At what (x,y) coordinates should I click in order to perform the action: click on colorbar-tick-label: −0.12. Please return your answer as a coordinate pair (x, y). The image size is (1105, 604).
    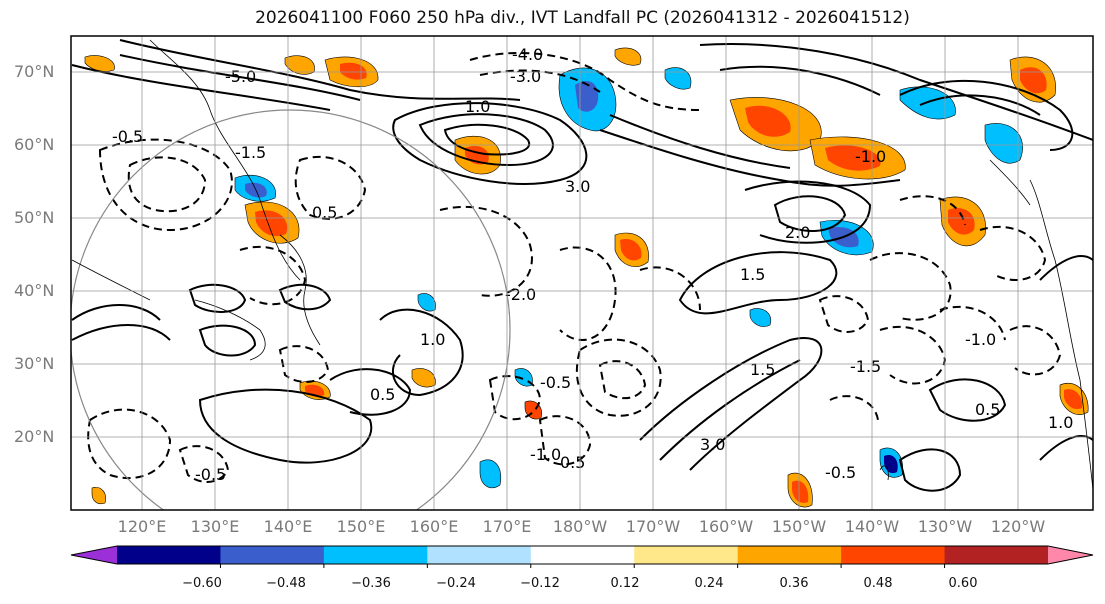
    Looking at the image, I should click on (540, 583).